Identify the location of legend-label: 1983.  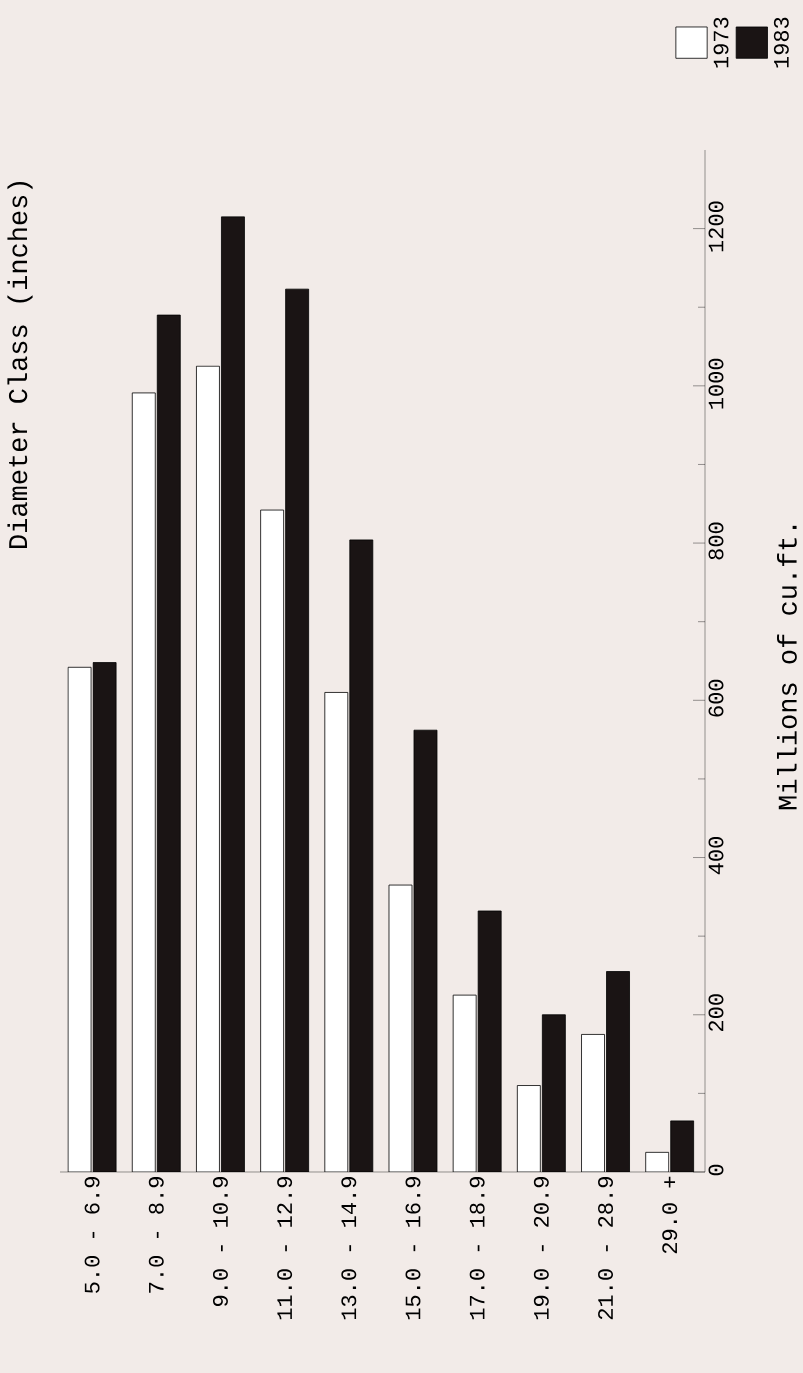
(781, 42).